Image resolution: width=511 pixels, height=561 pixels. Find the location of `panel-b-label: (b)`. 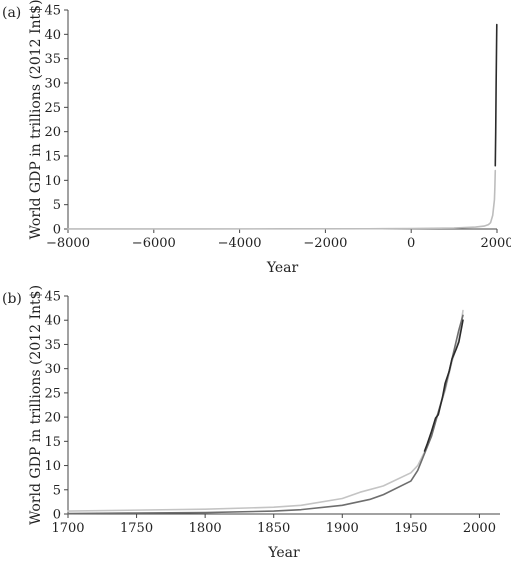

panel-b-label: (b) is located at coordinates (12, 299).